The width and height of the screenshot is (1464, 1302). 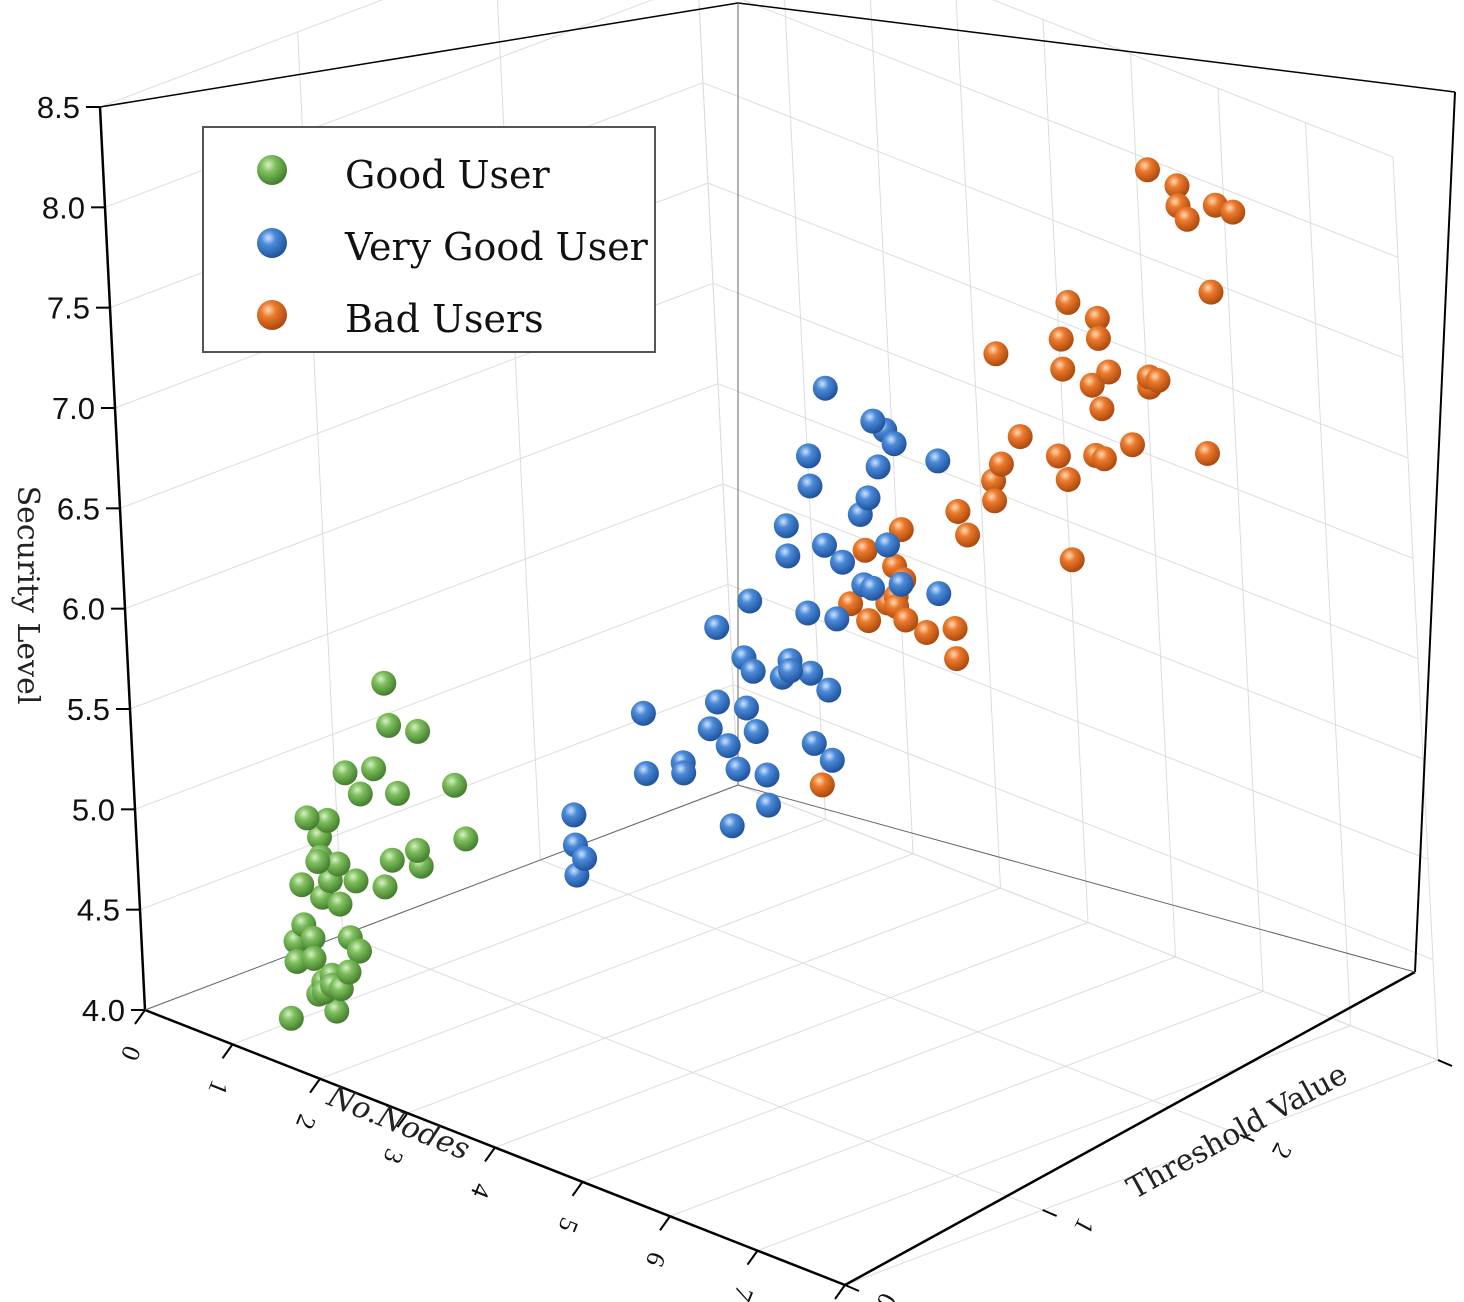 What do you see at coordinates (481, 1190) in the screenshot?
I see `x-tick-label: 4` at bounding box center [481, 1190].